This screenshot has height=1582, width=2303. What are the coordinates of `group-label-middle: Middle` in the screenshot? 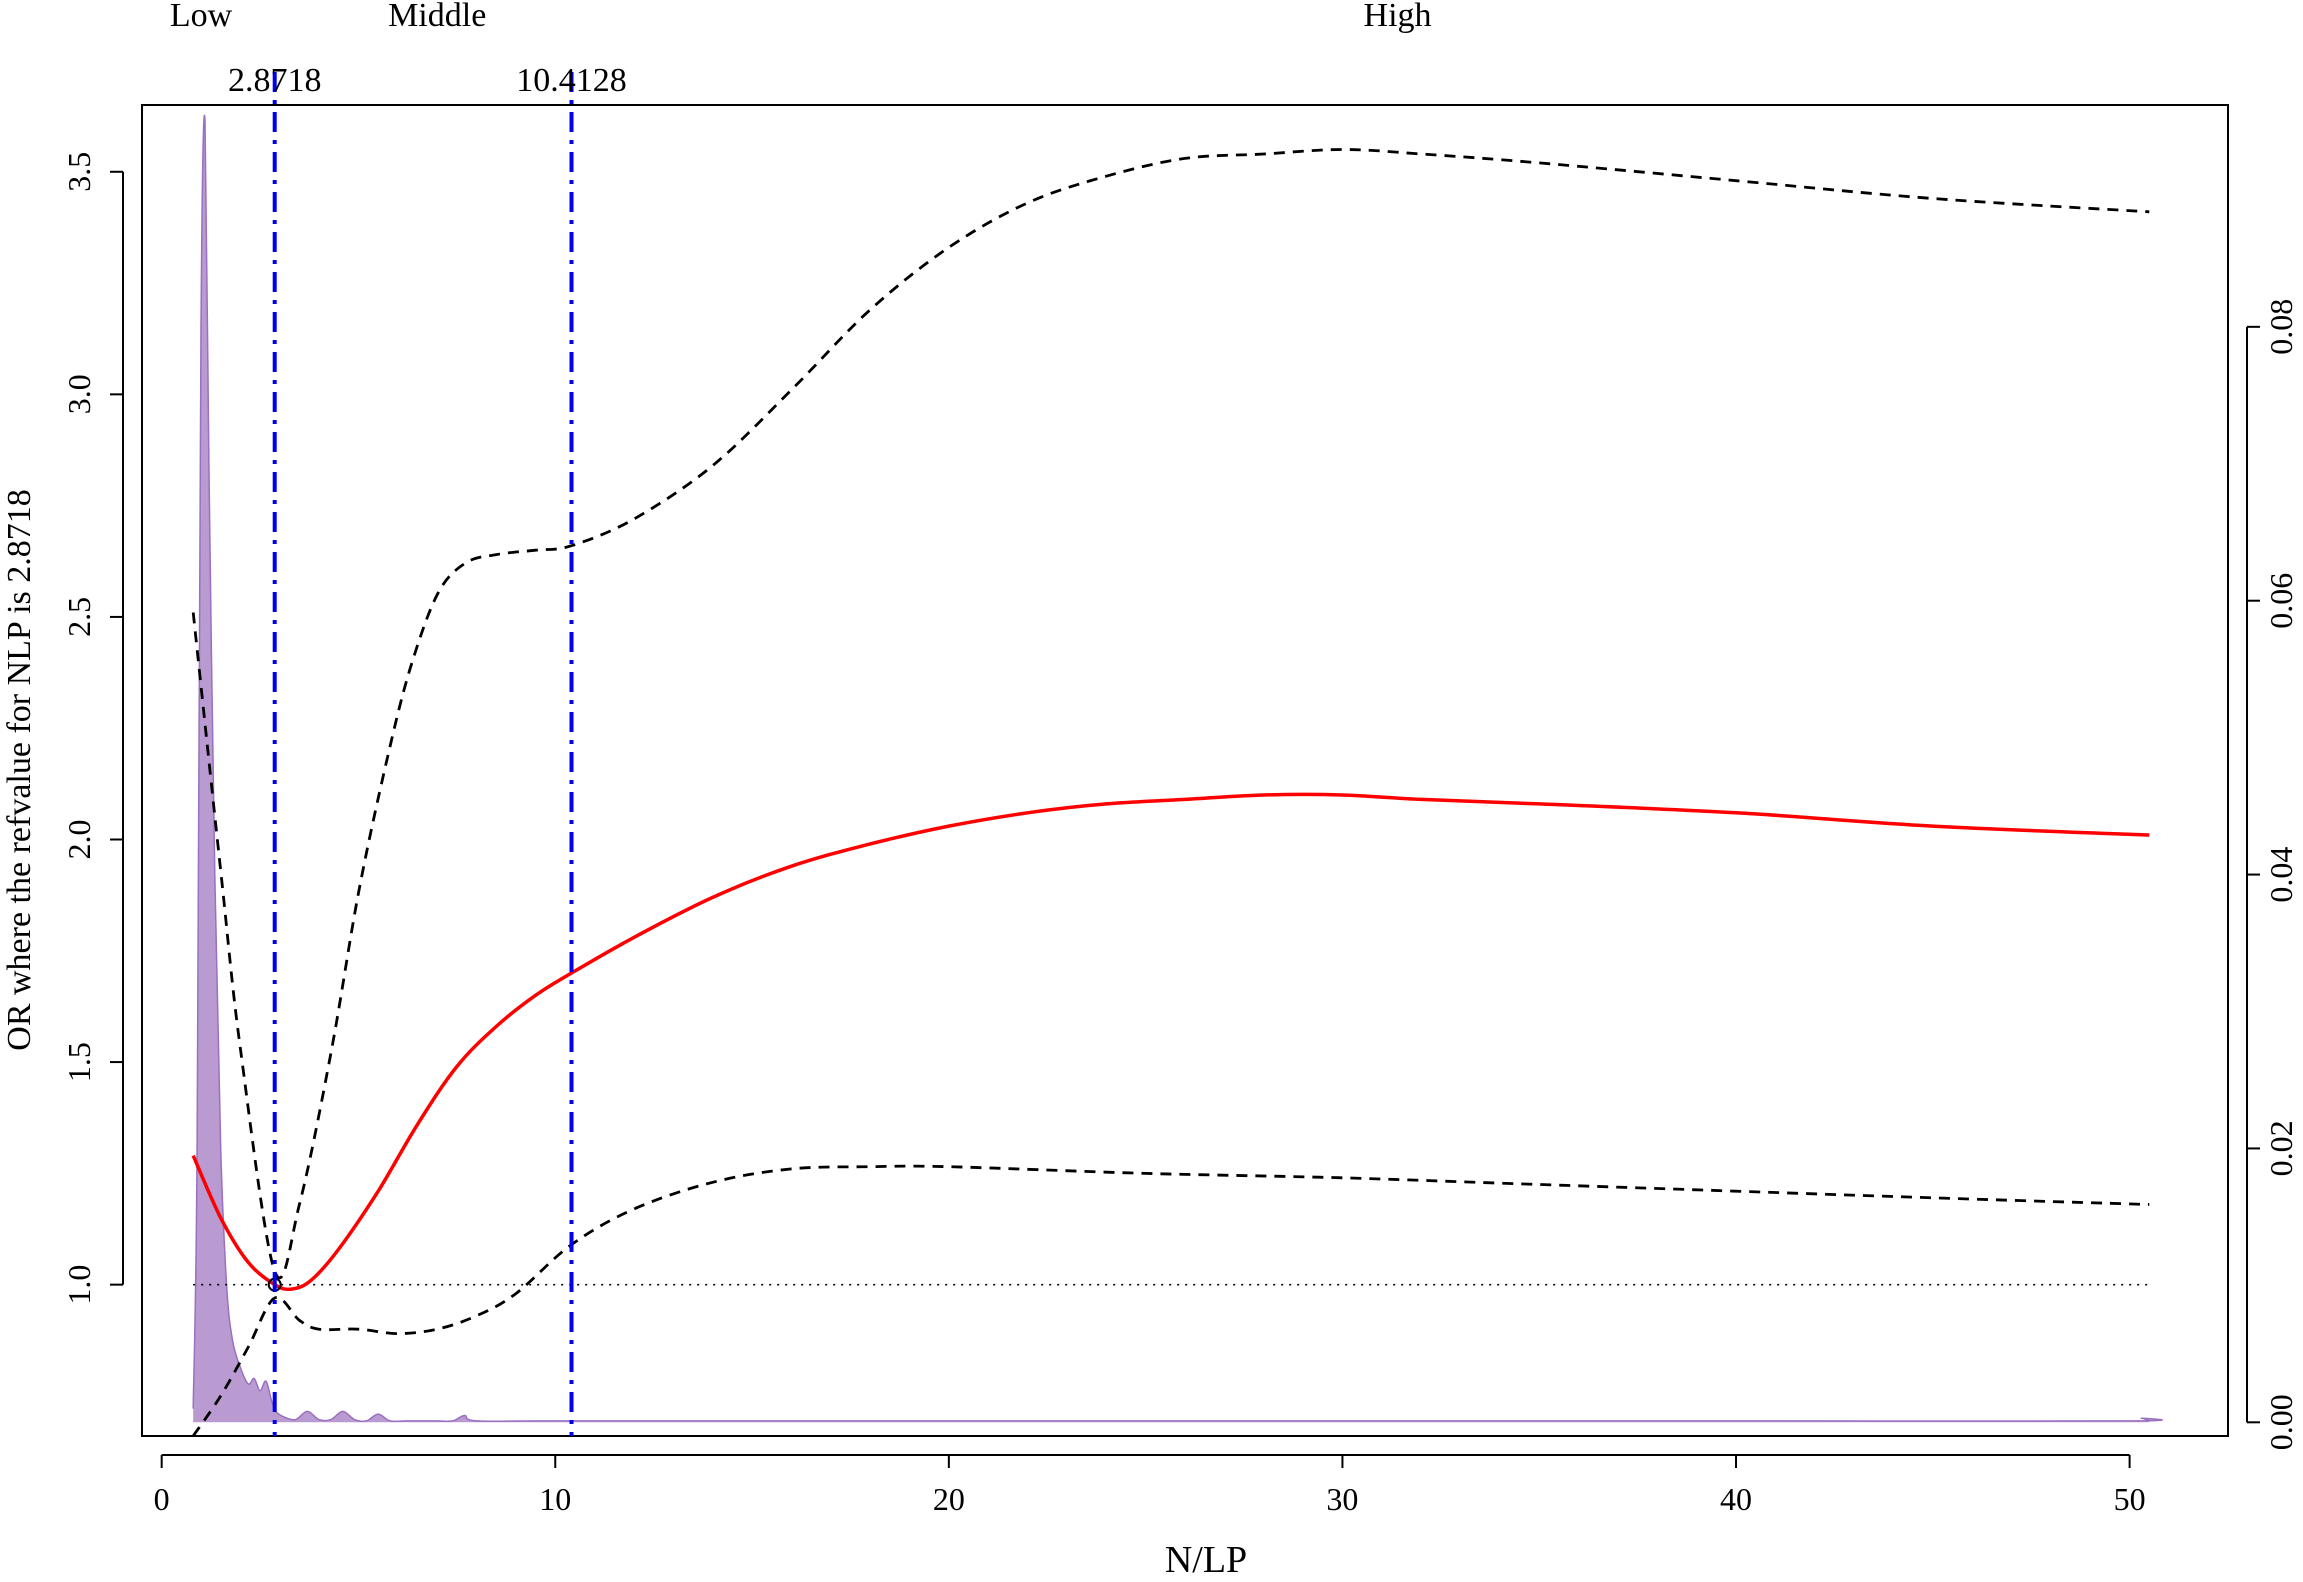 It's located at (437, 17).